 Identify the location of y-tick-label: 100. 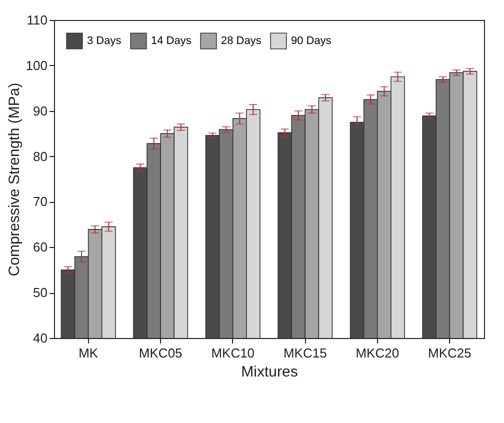
(37, 65).